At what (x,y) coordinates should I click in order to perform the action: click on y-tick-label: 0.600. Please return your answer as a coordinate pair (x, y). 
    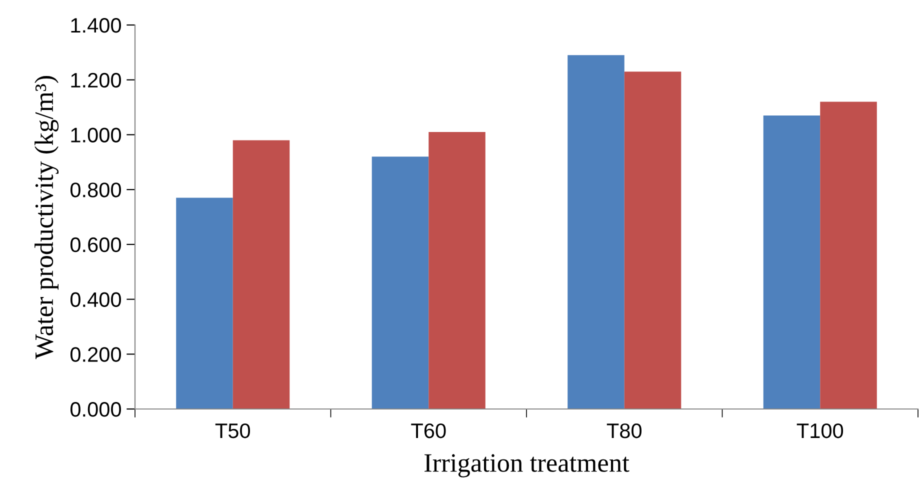
    Looking at the image, I should click on (95, 244).